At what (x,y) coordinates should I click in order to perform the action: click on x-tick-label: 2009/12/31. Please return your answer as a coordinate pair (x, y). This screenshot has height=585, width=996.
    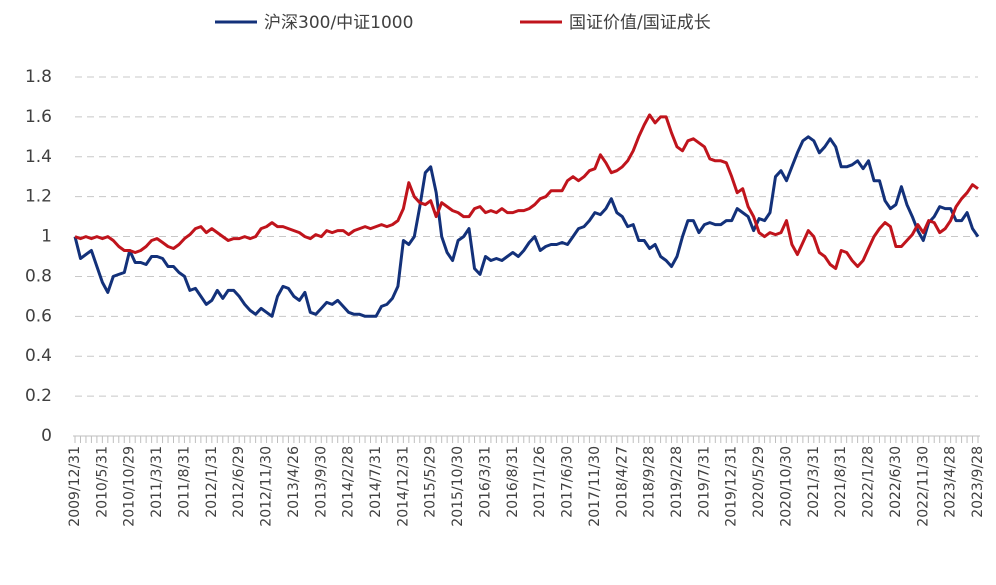
    Looking at the image, I should click on (75, 486).